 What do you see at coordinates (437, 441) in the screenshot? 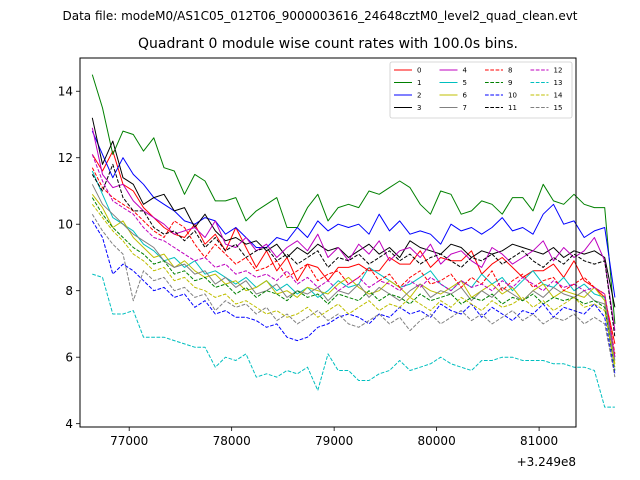
I see `x-tick-label: 80000` at bounding box center [437, 441].